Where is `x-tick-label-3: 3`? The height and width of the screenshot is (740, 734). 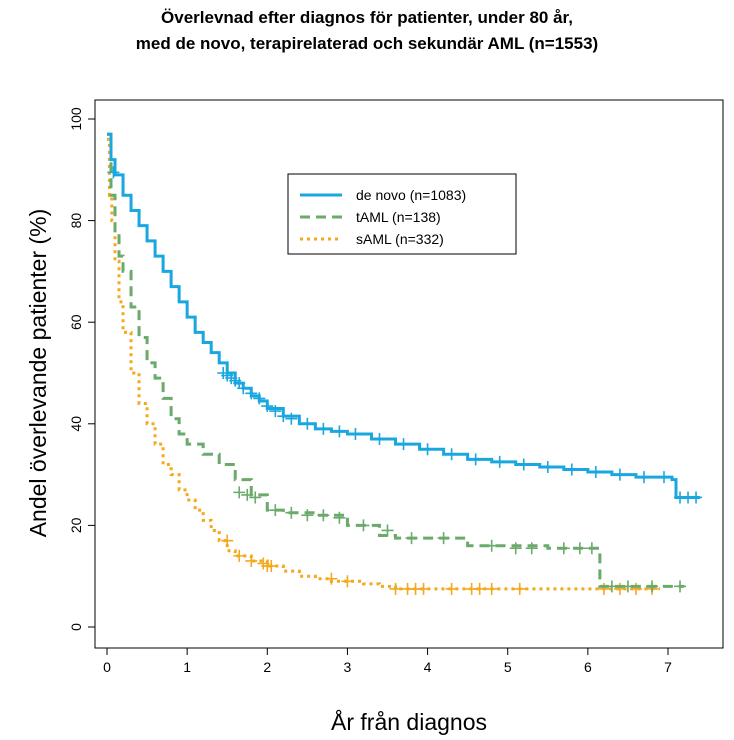
x-tick-label-3: 3 is located at coordinates (348, 667).